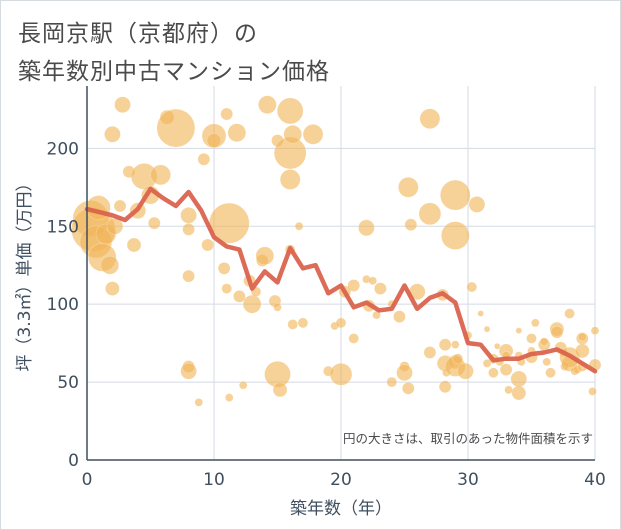 This screenshot has height=530, width=621. What do you see at coordinates (87, 480) in the screenshot?
I see `x-tick-label: 0` at bounding box center [87, 480].